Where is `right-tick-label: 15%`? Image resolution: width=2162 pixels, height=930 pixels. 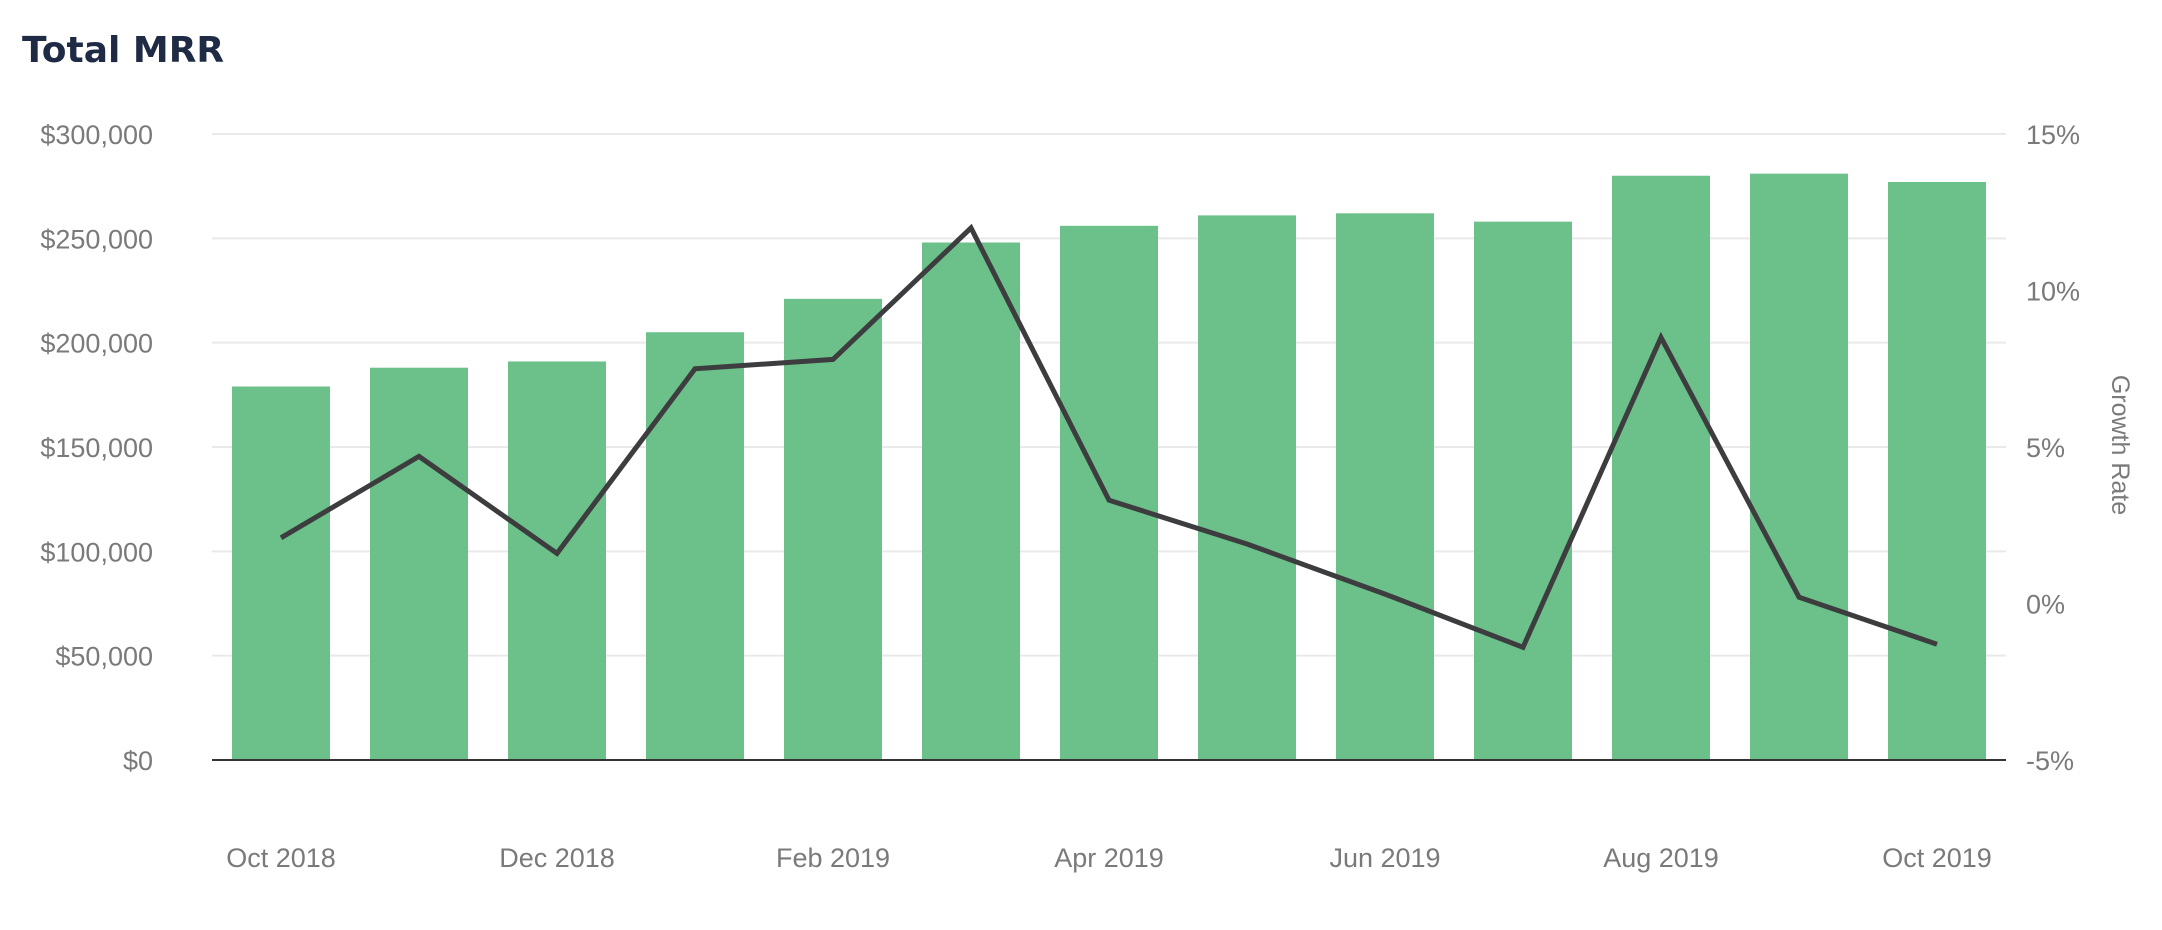 right-tick-label: 15% is located at coordinates (2053, 135).